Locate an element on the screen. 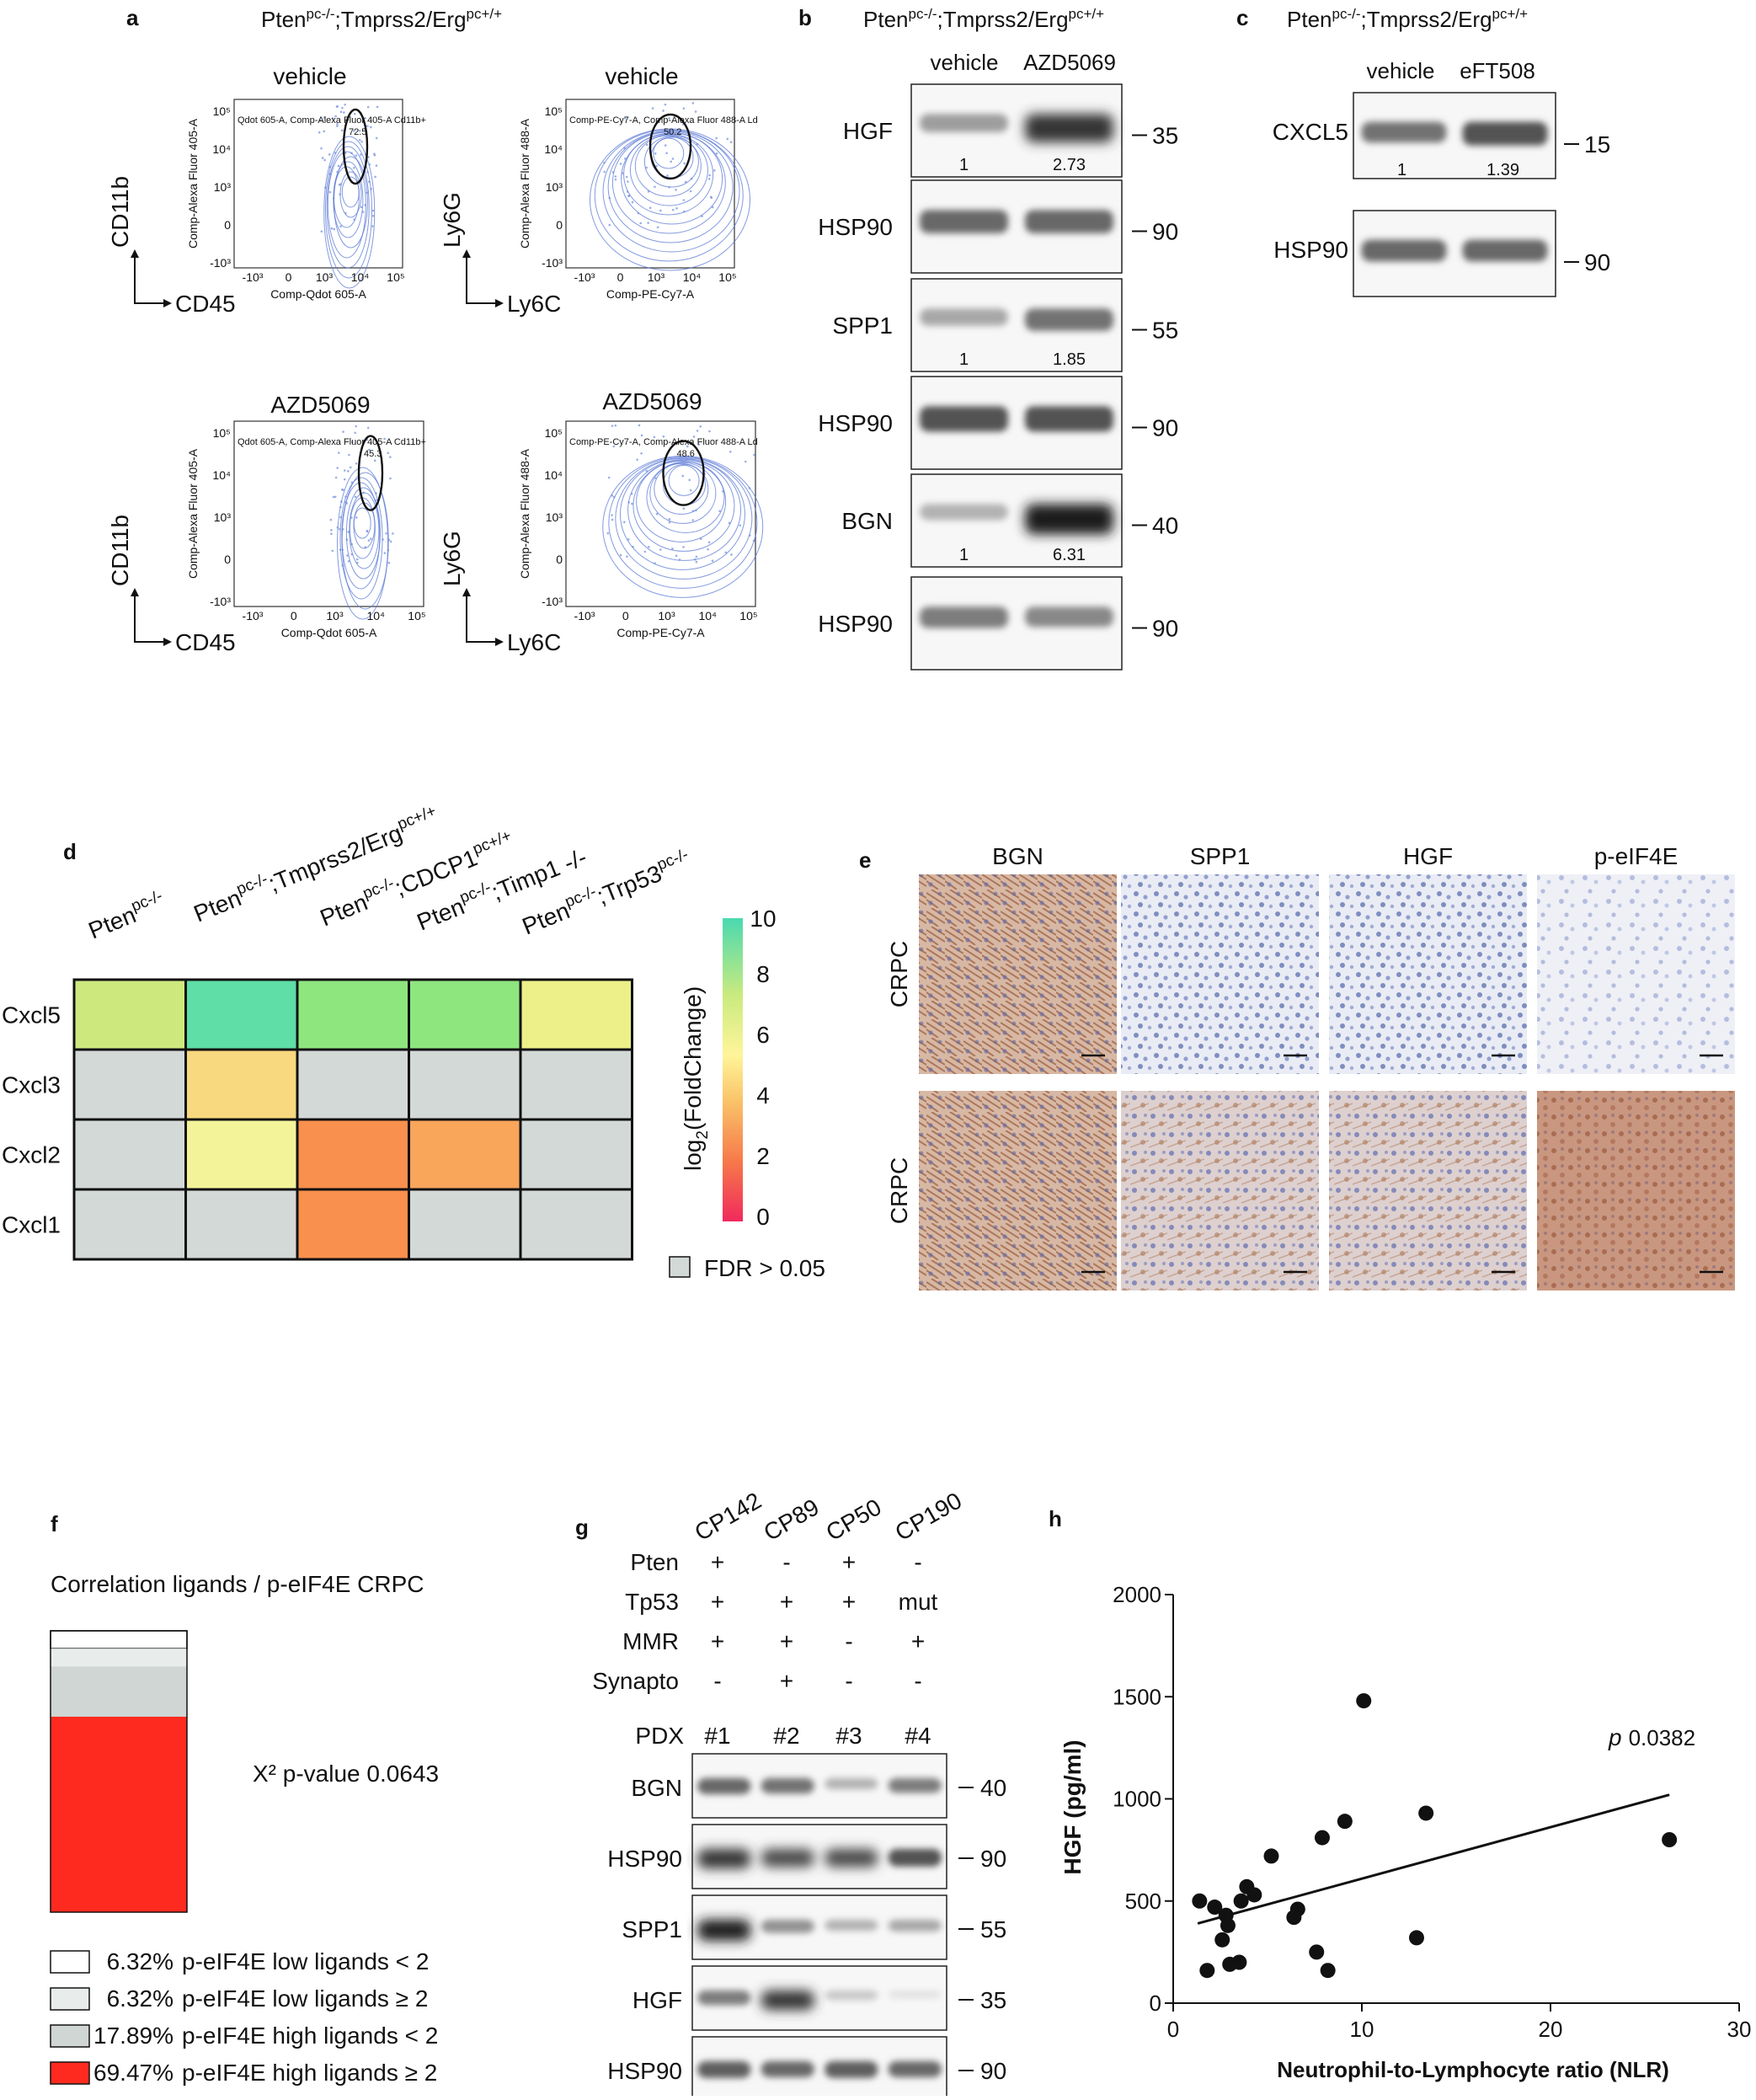 This screenshot has height=2100, width=1756. gate-label: Comp-PE-Cy7-A, Comp-Alexa Fluor 488-A Ld is located at coordinates (663, 120).